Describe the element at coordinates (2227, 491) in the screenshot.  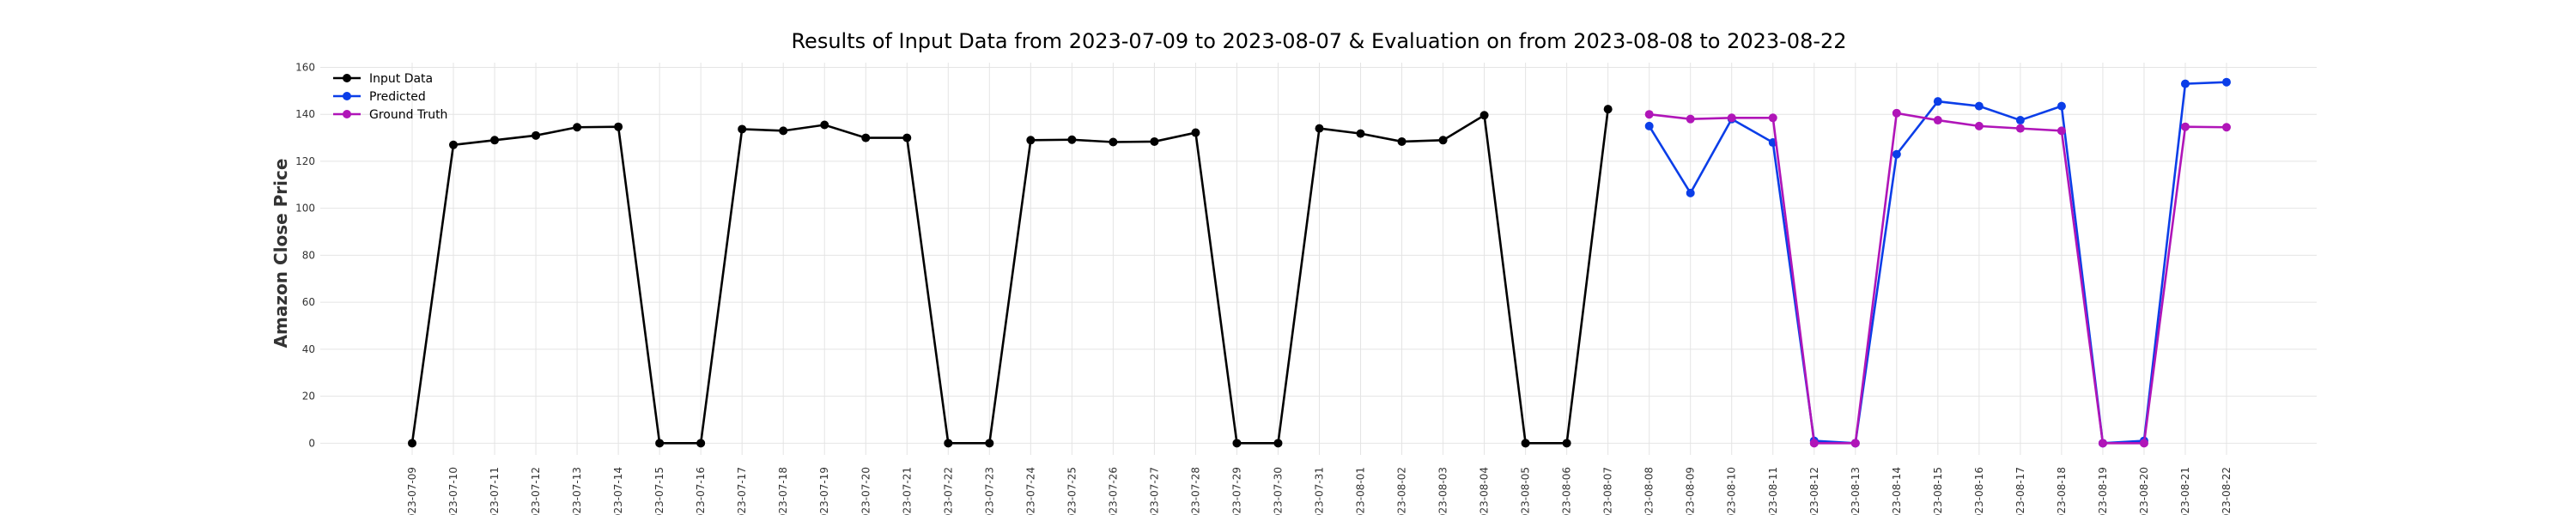
I see `x-tick-label: 2023-08-22` at that location.